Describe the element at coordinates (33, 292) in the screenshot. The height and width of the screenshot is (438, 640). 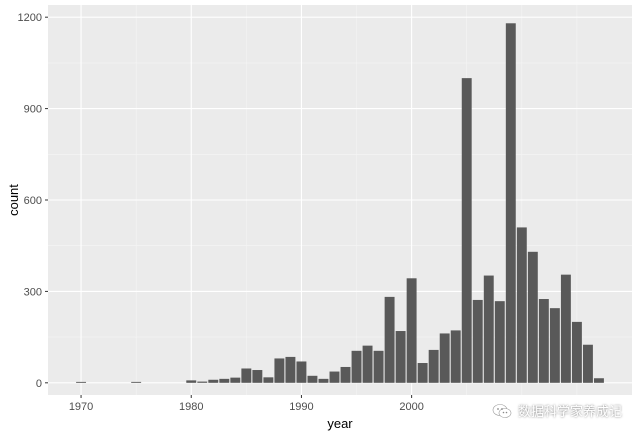
I see `y-tick-label: 300` at that location.